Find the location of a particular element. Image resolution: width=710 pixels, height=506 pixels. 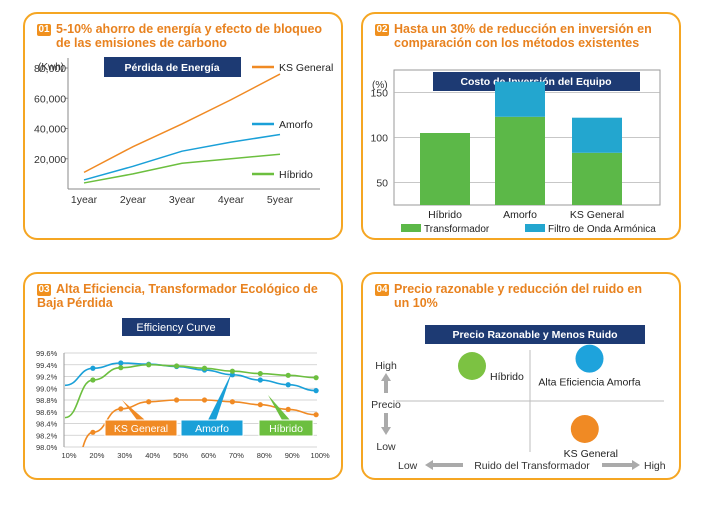

legend-swatch is located at coordinates (411, 228).